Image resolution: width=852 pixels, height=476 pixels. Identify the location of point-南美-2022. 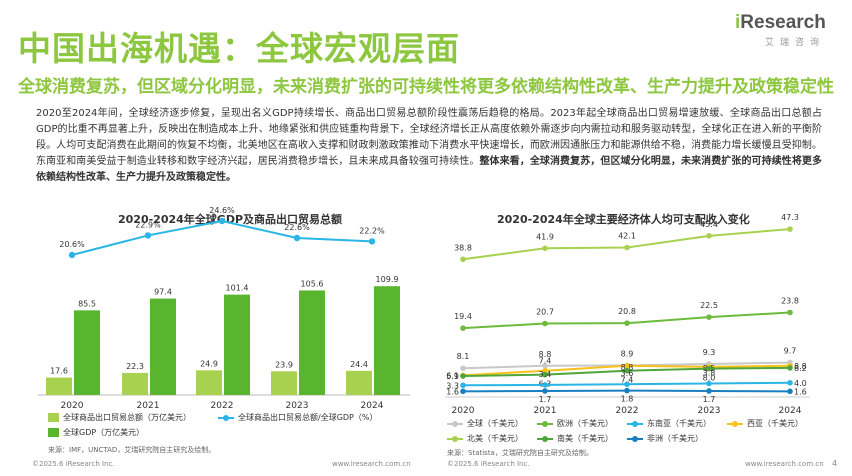
(627, 370).